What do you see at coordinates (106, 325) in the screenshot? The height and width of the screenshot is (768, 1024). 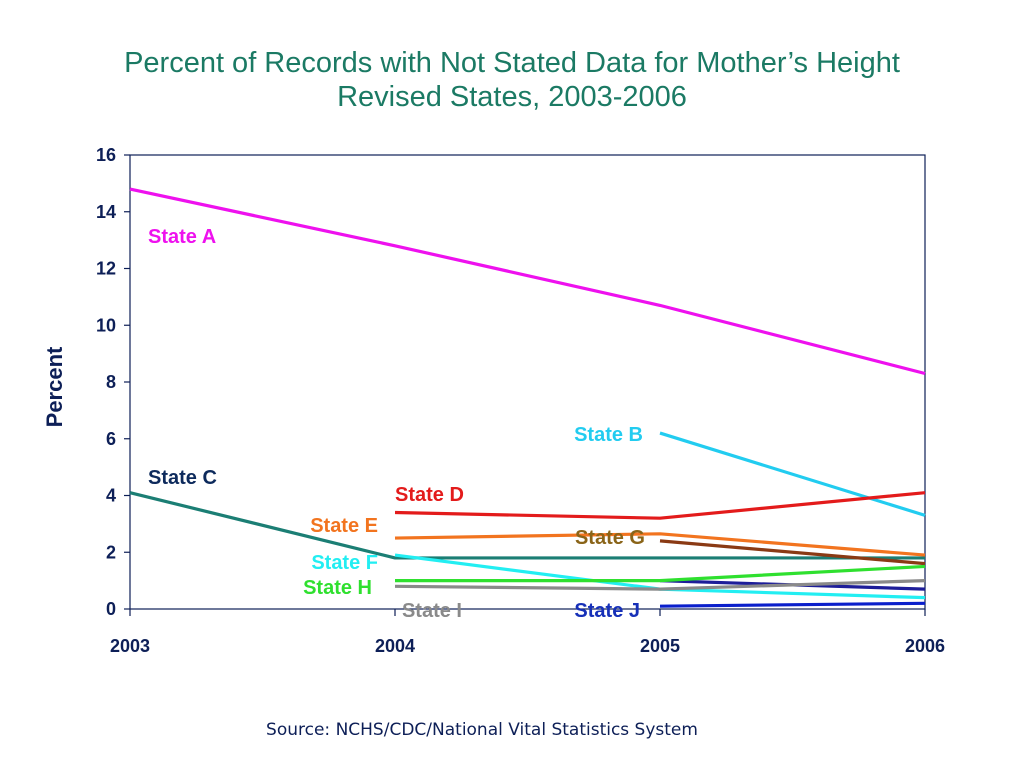 I see `y-tick-label: 10` at bounding box center [106, 325].